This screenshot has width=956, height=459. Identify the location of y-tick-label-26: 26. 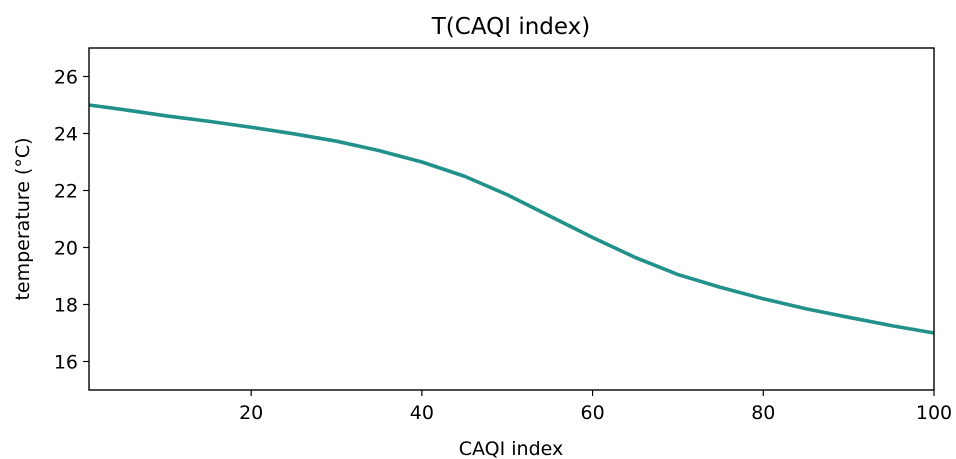
(66, 78).